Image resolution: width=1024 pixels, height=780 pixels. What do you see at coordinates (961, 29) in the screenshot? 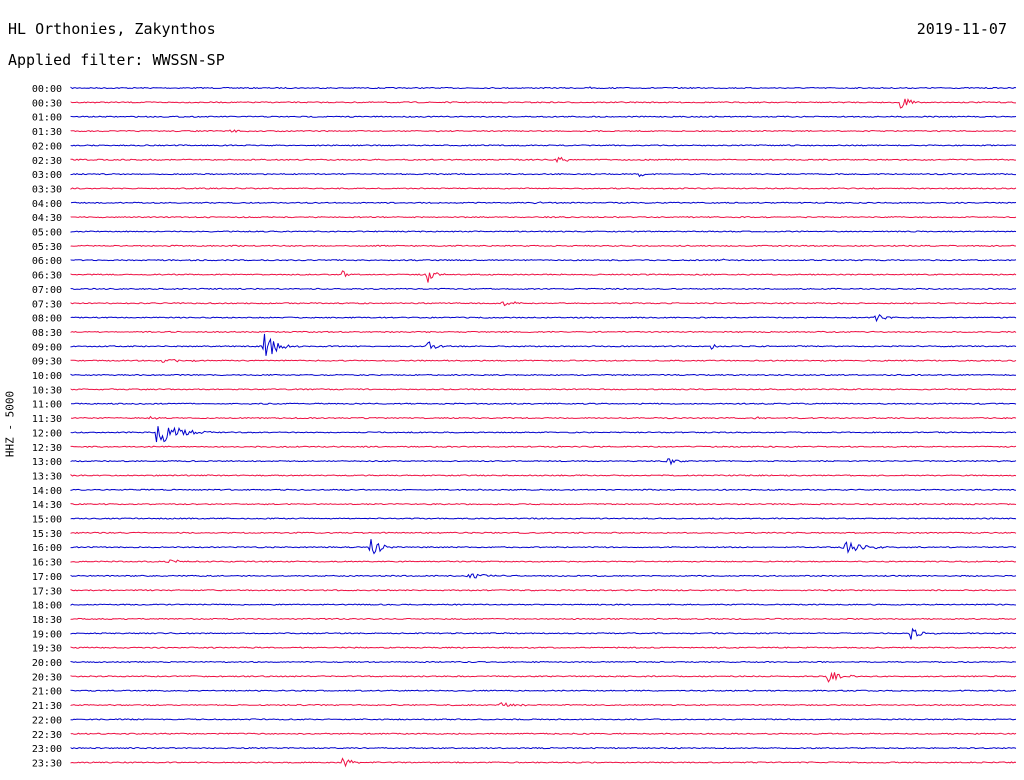
I see `date-label: 2019-11-07` at bounding box center [961, 29].